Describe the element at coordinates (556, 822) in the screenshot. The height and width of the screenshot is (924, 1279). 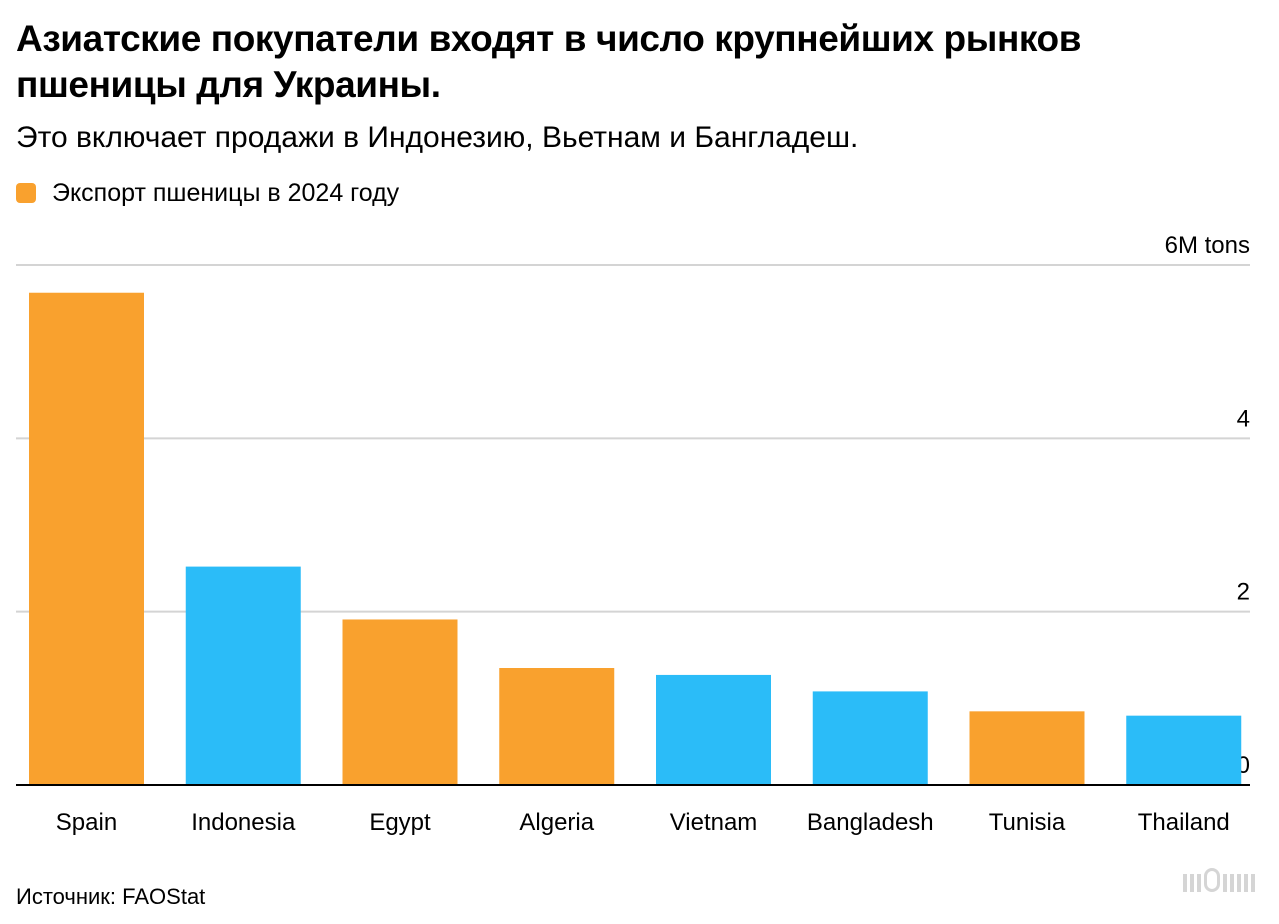
I see `x-tick-label-algeria: Algeria` at that location.